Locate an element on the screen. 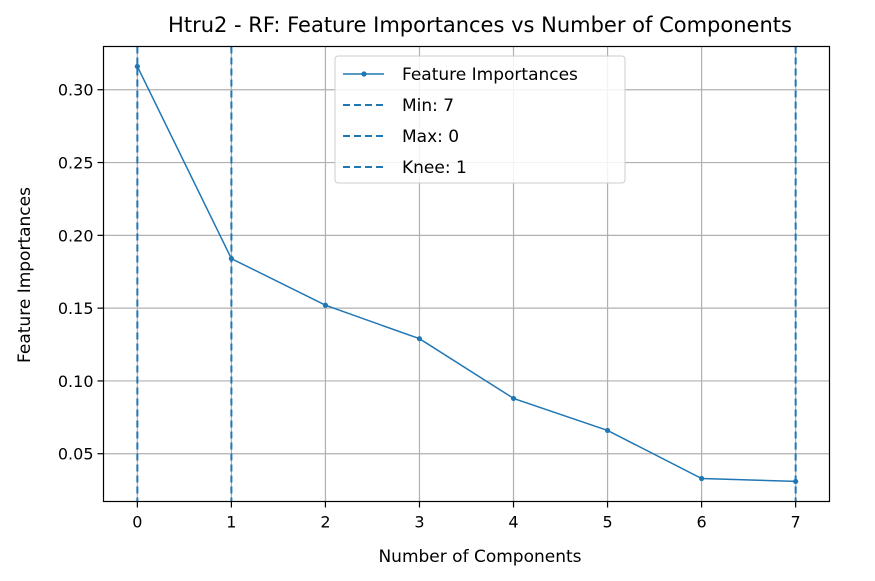 The width and height of the screenshot is (875, 581). y-axis-label: Feature Importances is located at coordinates (25, 275).